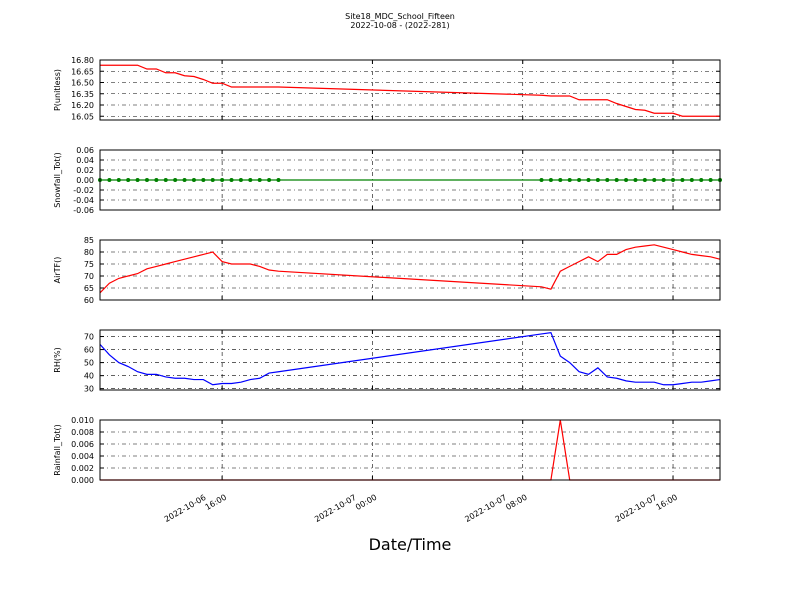 The image size is (800, 600). What do you see at coordinates (83, 190) in the screenshot?
I see `y-tick-label: -0.02` at bounding box center [83, 190].